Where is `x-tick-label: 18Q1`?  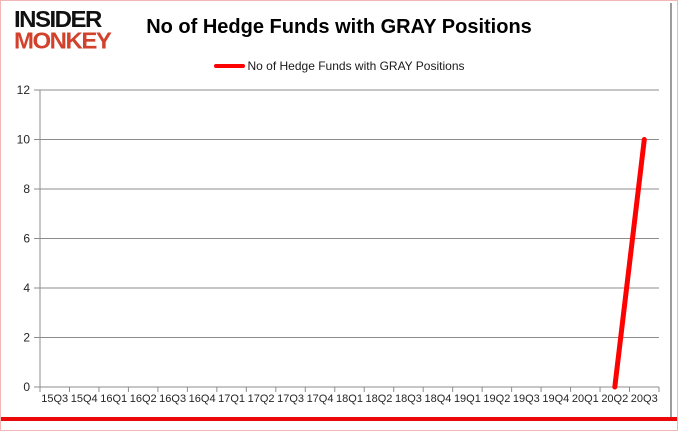
x-tick-label: 18Q1 is located at coordinates (349, 399).